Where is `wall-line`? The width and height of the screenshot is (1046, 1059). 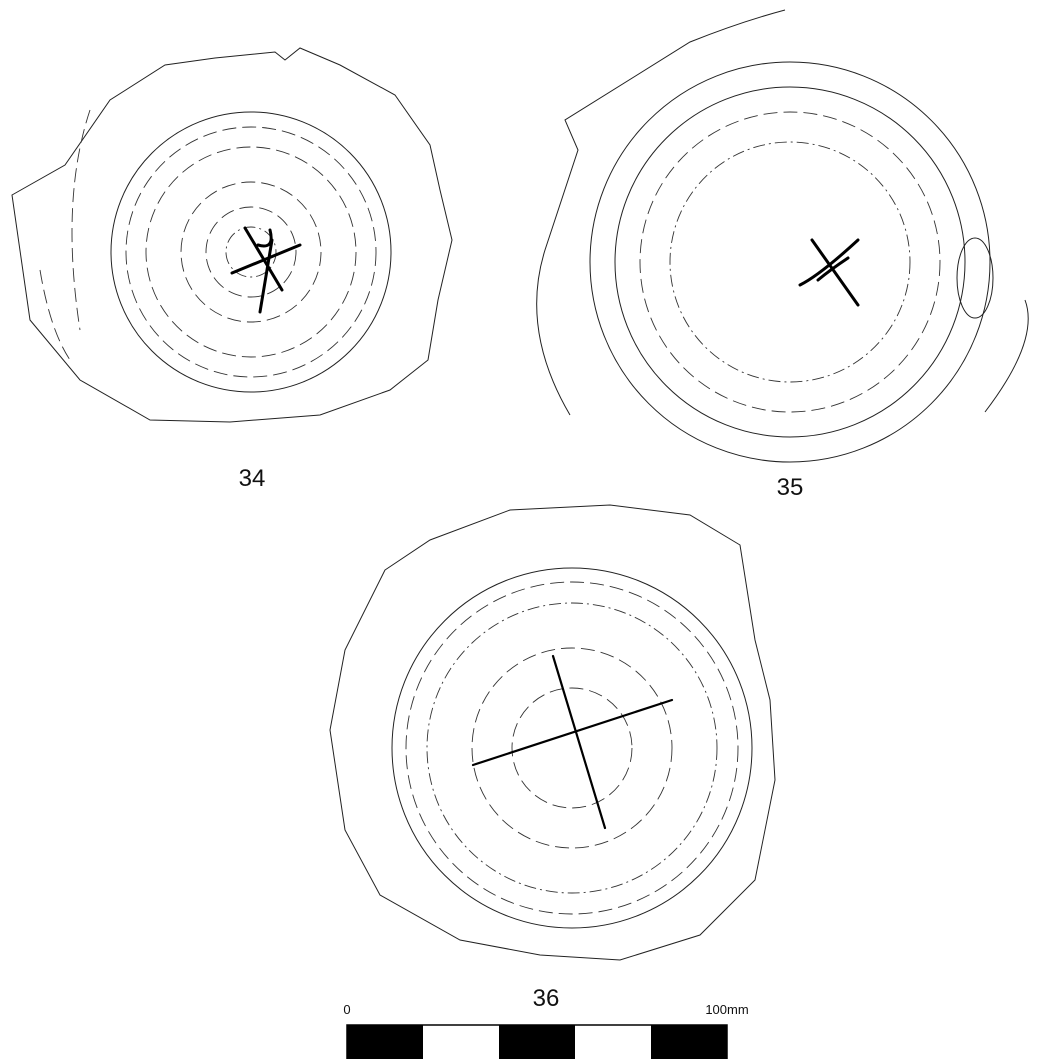
wall-line is located at coordinates (65, 235).